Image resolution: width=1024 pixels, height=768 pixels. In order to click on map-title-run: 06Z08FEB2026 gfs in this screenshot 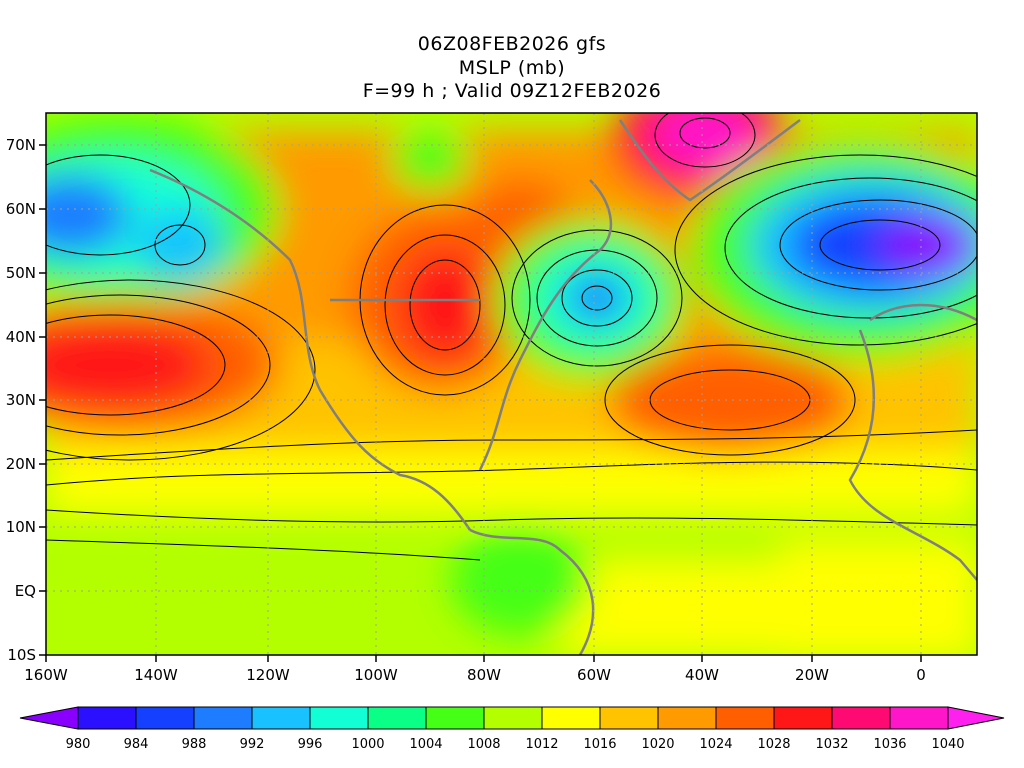, I will do `click(512, 44)`.